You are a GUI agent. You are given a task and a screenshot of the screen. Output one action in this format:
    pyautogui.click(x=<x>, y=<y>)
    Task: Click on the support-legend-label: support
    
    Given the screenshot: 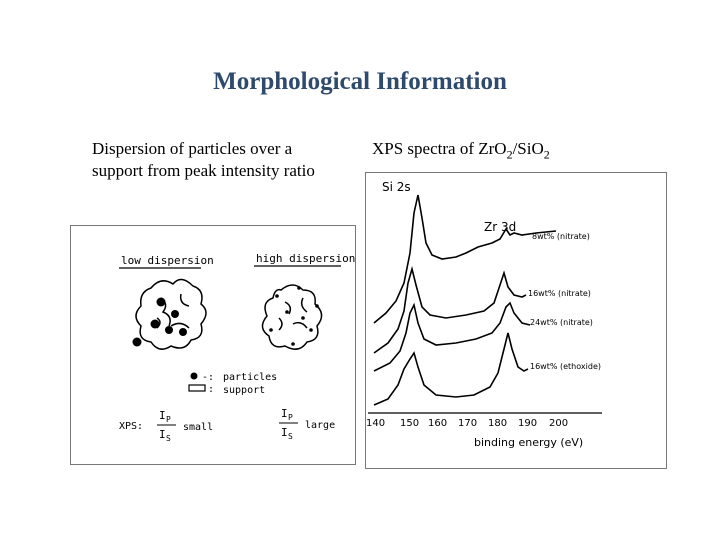 What is the action you would take?
    pyautogui.click(x=244, y=390)
    